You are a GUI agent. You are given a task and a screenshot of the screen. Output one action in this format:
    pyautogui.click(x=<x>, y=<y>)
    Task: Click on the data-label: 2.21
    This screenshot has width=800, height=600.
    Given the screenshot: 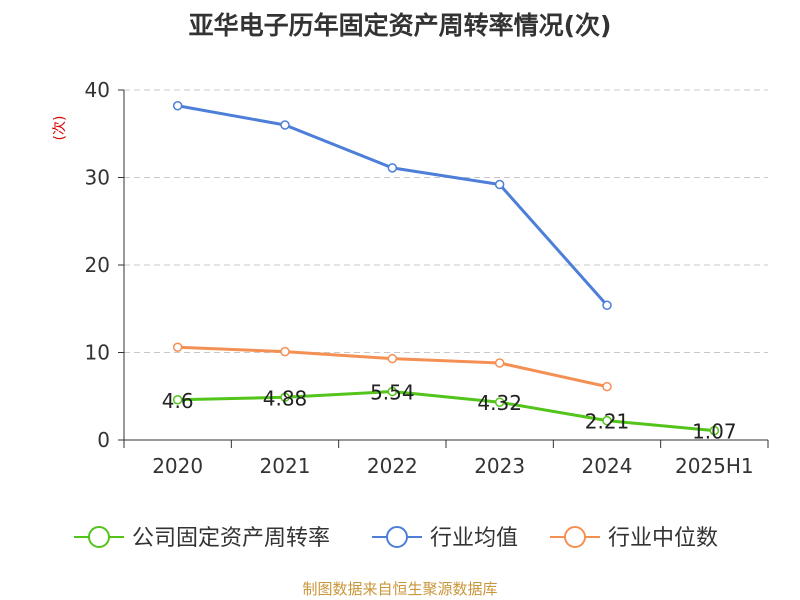 What is the action you would take?
    pyautogui.click(x=607, y=422)
    